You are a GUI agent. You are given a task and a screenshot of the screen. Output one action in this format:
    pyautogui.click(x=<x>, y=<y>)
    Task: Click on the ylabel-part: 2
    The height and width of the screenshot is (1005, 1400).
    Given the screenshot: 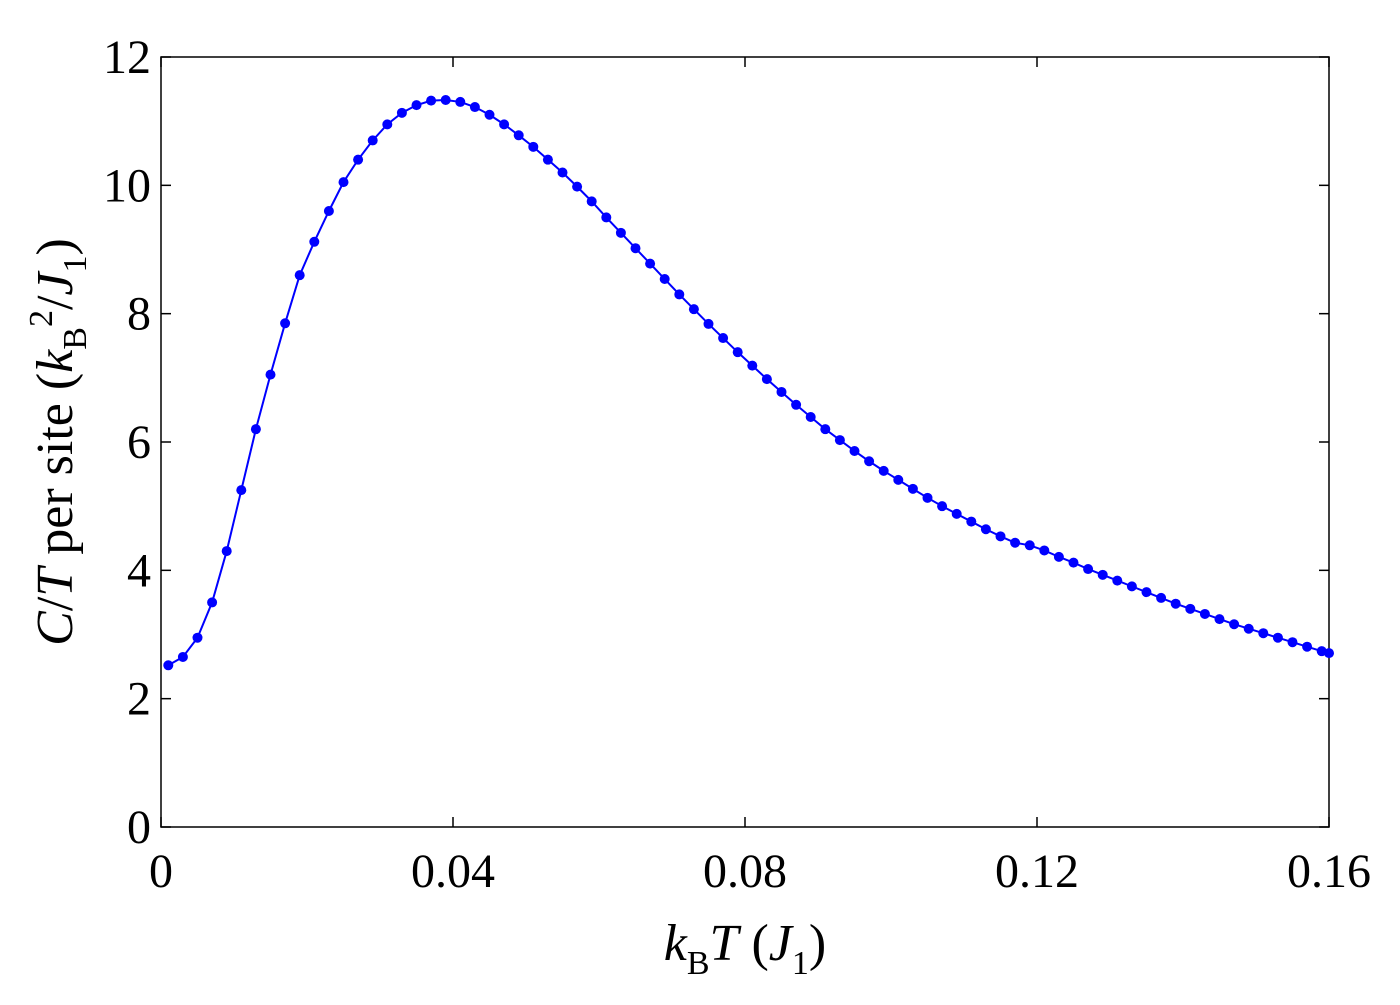 What is the action you would take?
    pyautogui.click(x=41, y=318)
    